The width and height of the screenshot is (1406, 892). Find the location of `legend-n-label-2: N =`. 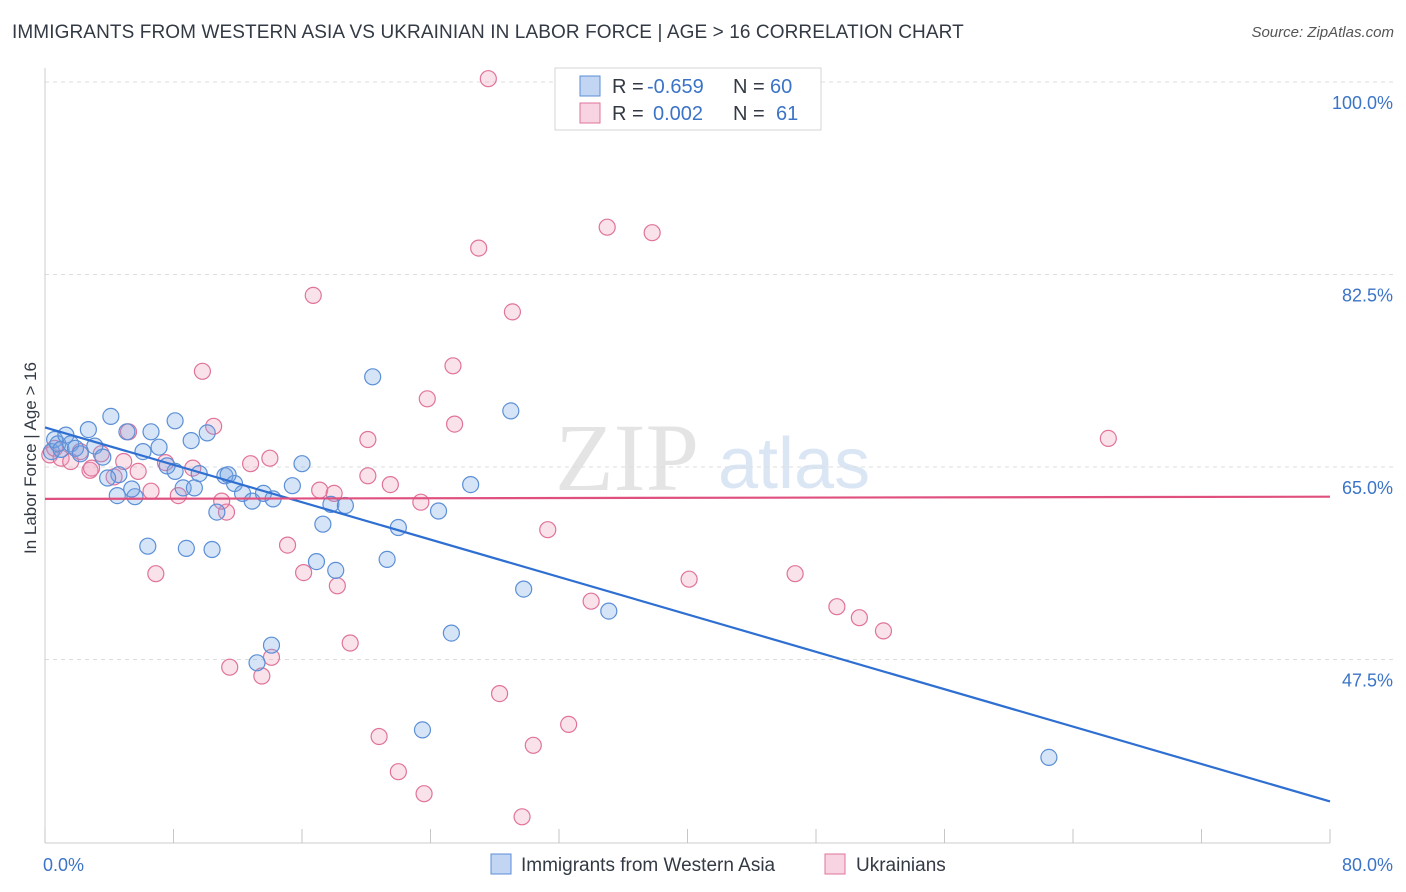

legend-n-label-2: N = is located at coordinates (749, 114).